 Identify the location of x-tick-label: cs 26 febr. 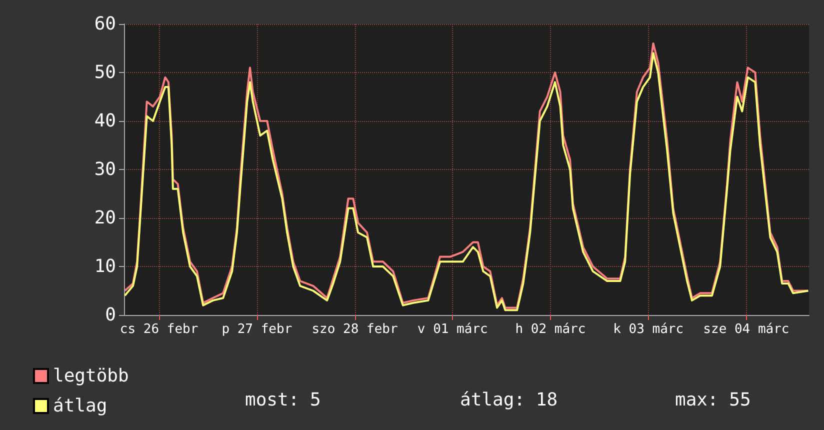
(159, 329).